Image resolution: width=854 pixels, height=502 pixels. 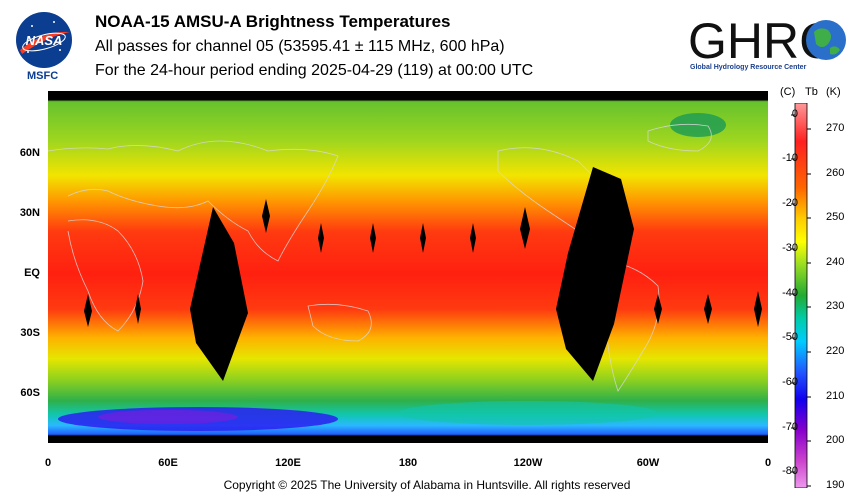 What do you see at coordinates (648, 463) in the screenshot?
I see `lon-label-60w: 60W` at bounding box center [648, 463].